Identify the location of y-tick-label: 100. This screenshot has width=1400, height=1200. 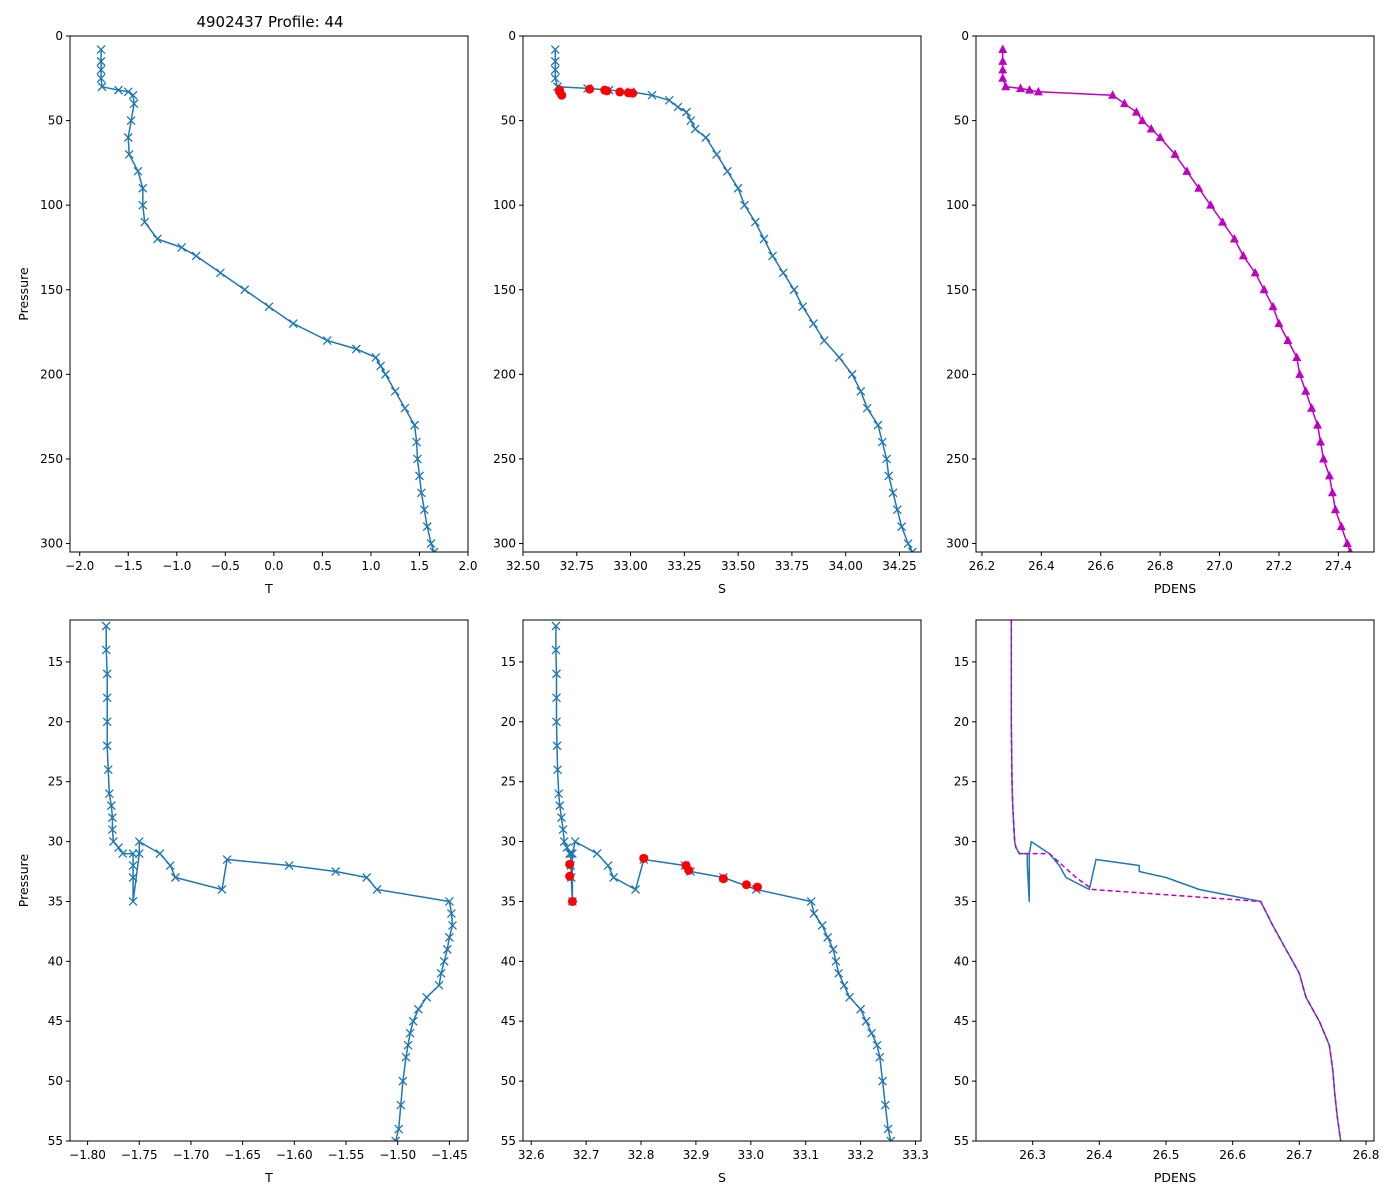
(504, 205).